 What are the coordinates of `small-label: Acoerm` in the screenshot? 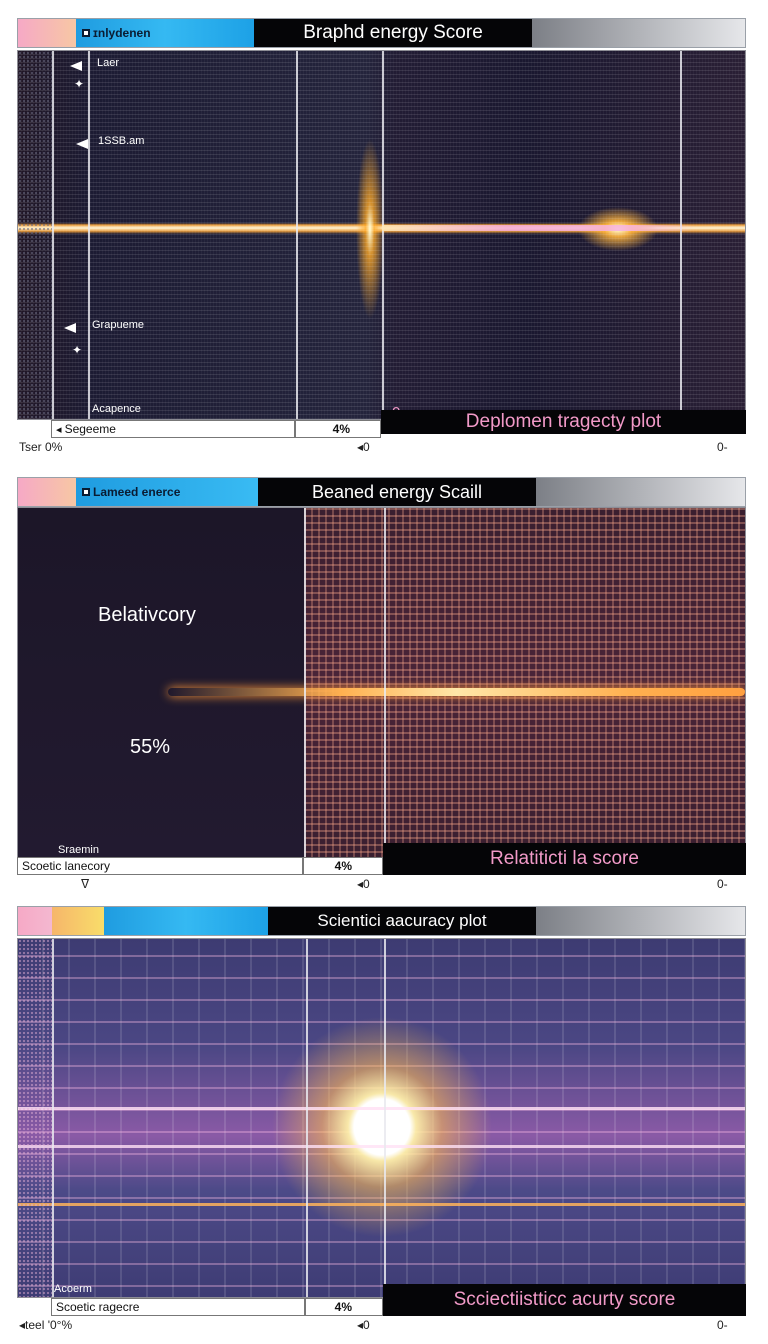 It's located at (73, 1289).